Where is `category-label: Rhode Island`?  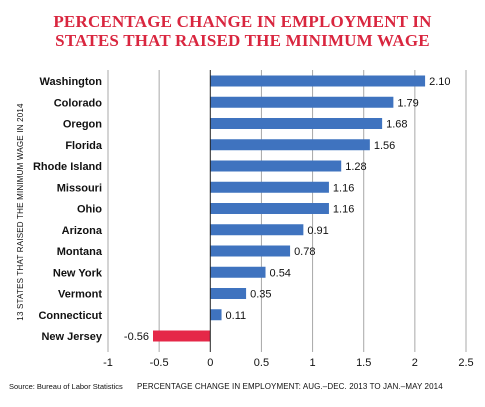
category-label: Rhode Island is located at coordinates (67, 167).